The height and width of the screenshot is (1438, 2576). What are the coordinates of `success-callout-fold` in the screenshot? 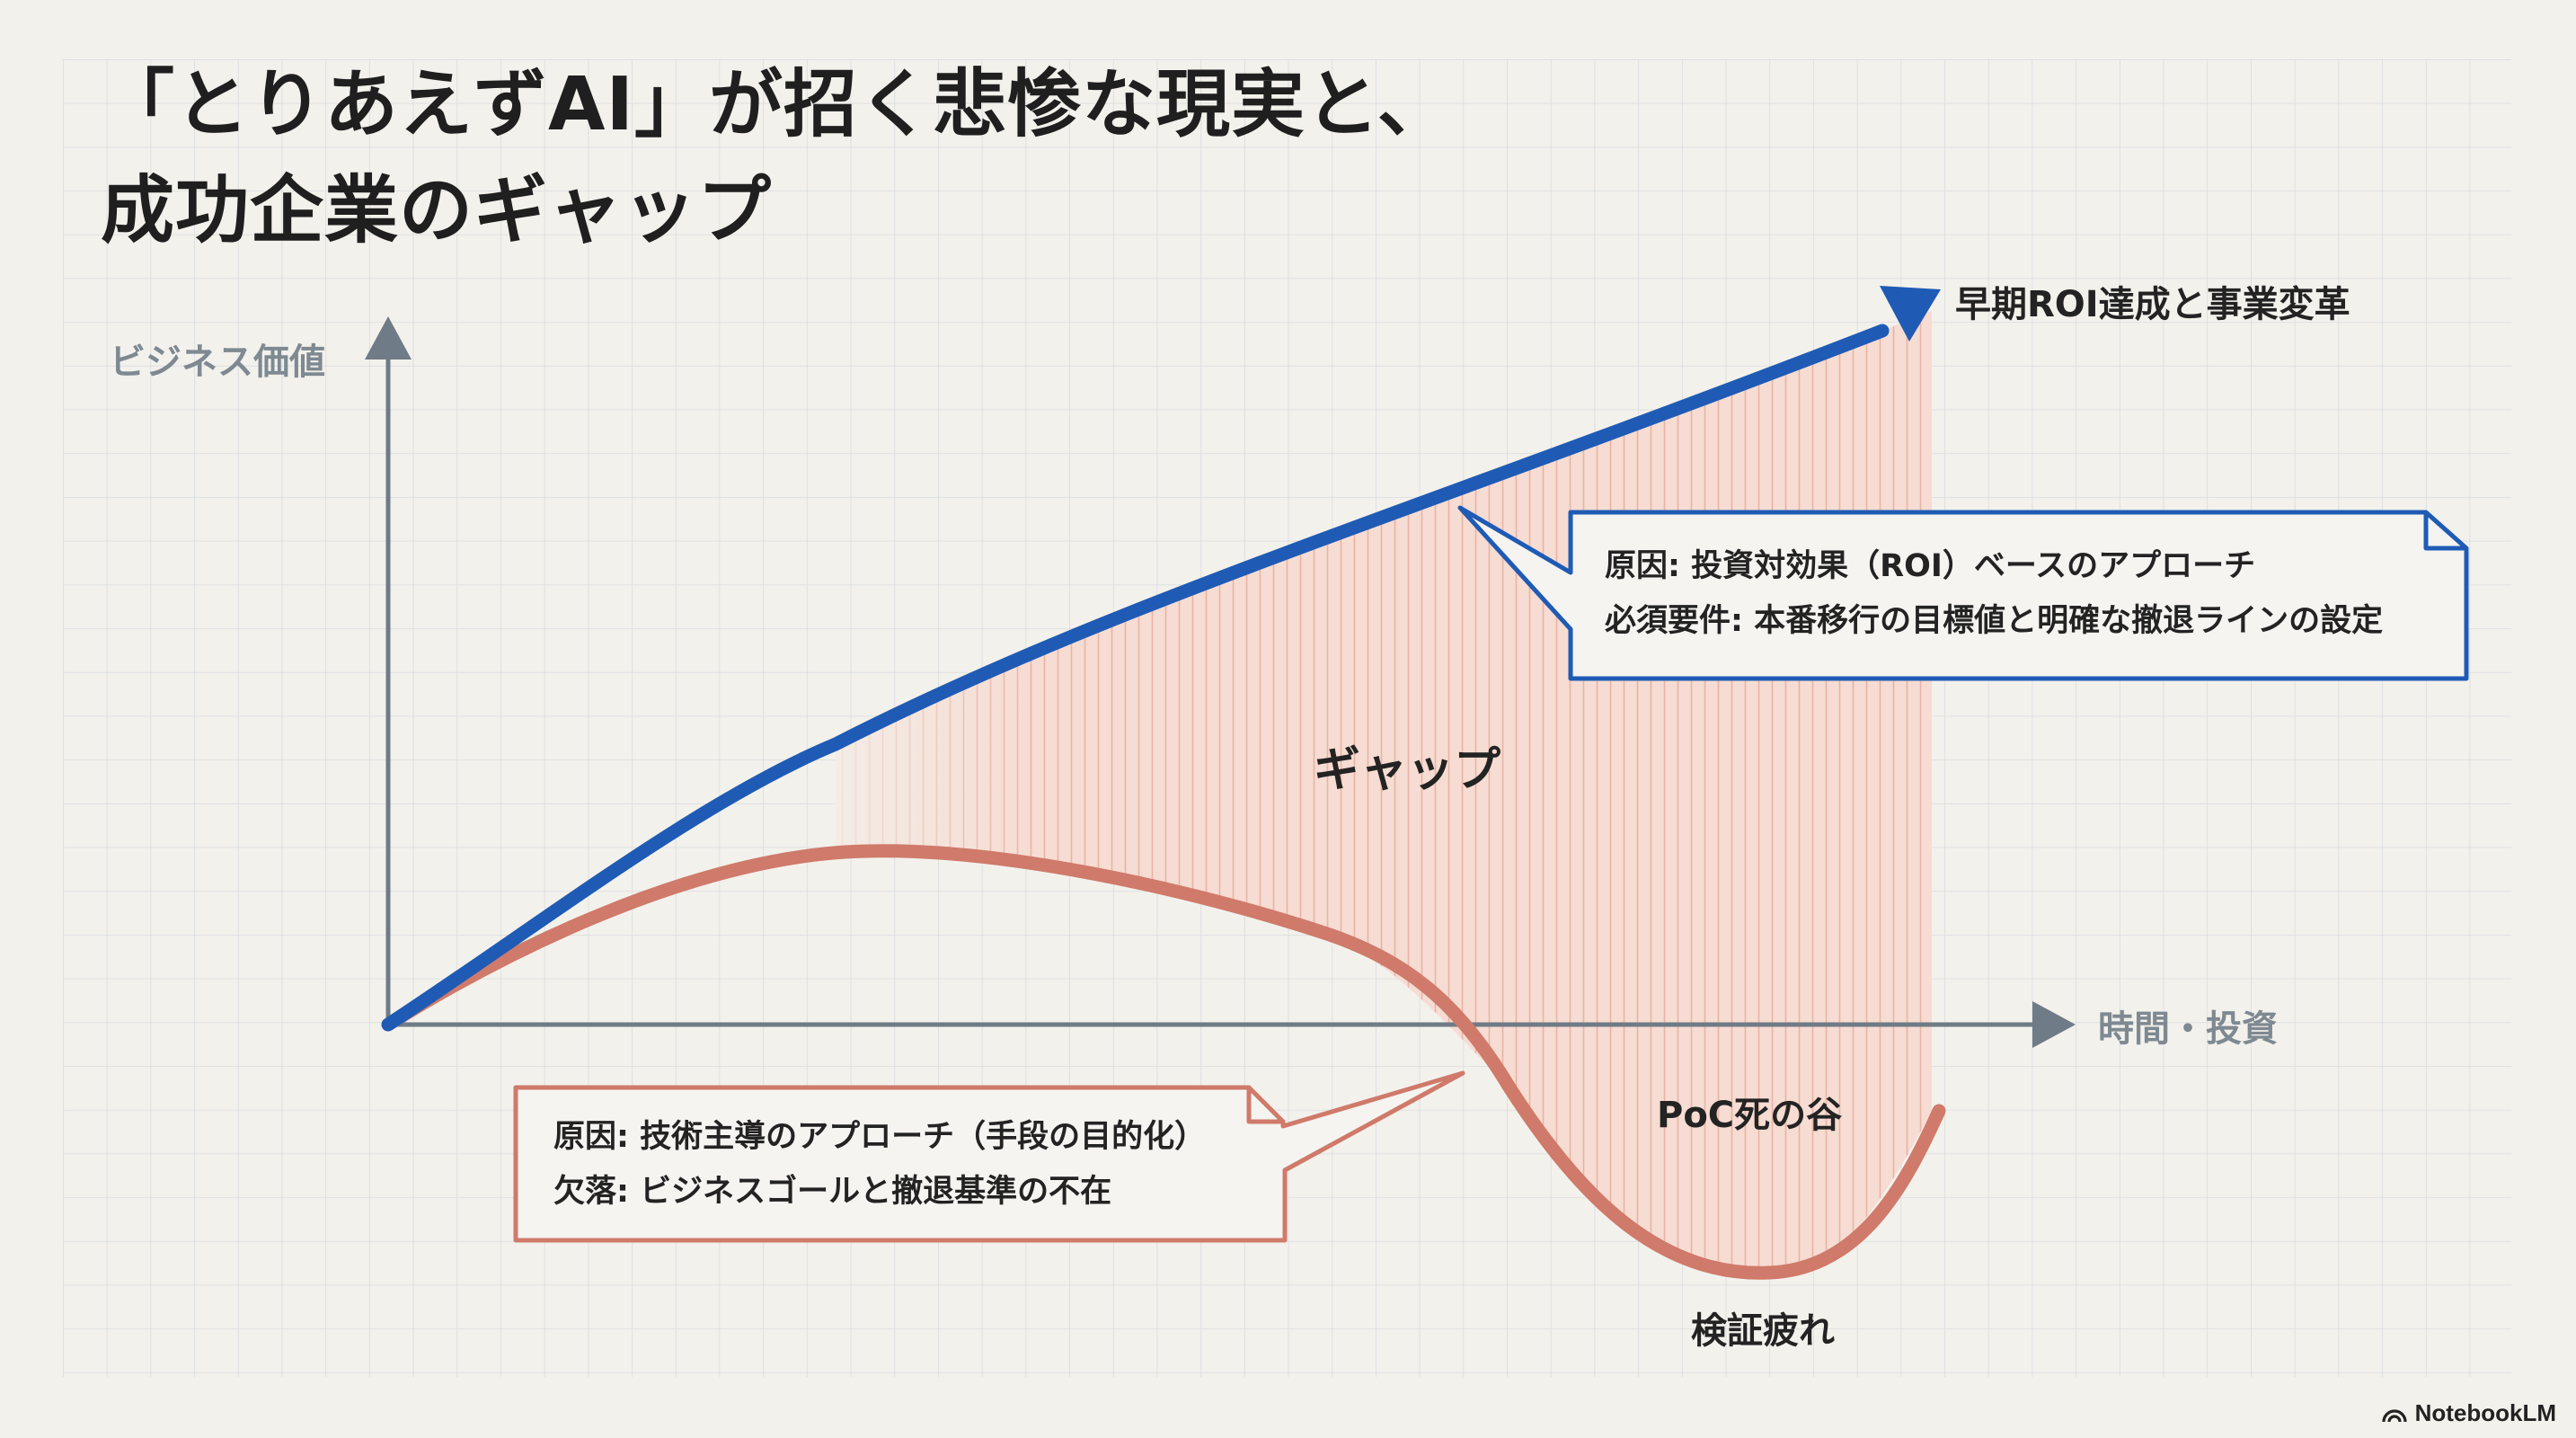 It's located at (2445, 531).